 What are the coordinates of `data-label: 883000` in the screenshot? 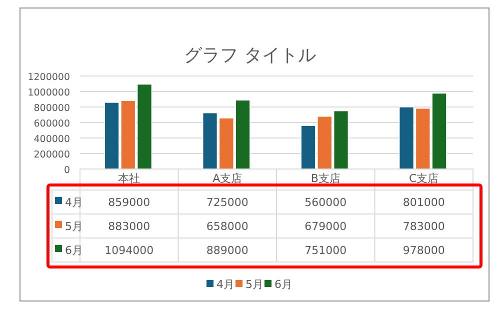 It's located at (129, 226).